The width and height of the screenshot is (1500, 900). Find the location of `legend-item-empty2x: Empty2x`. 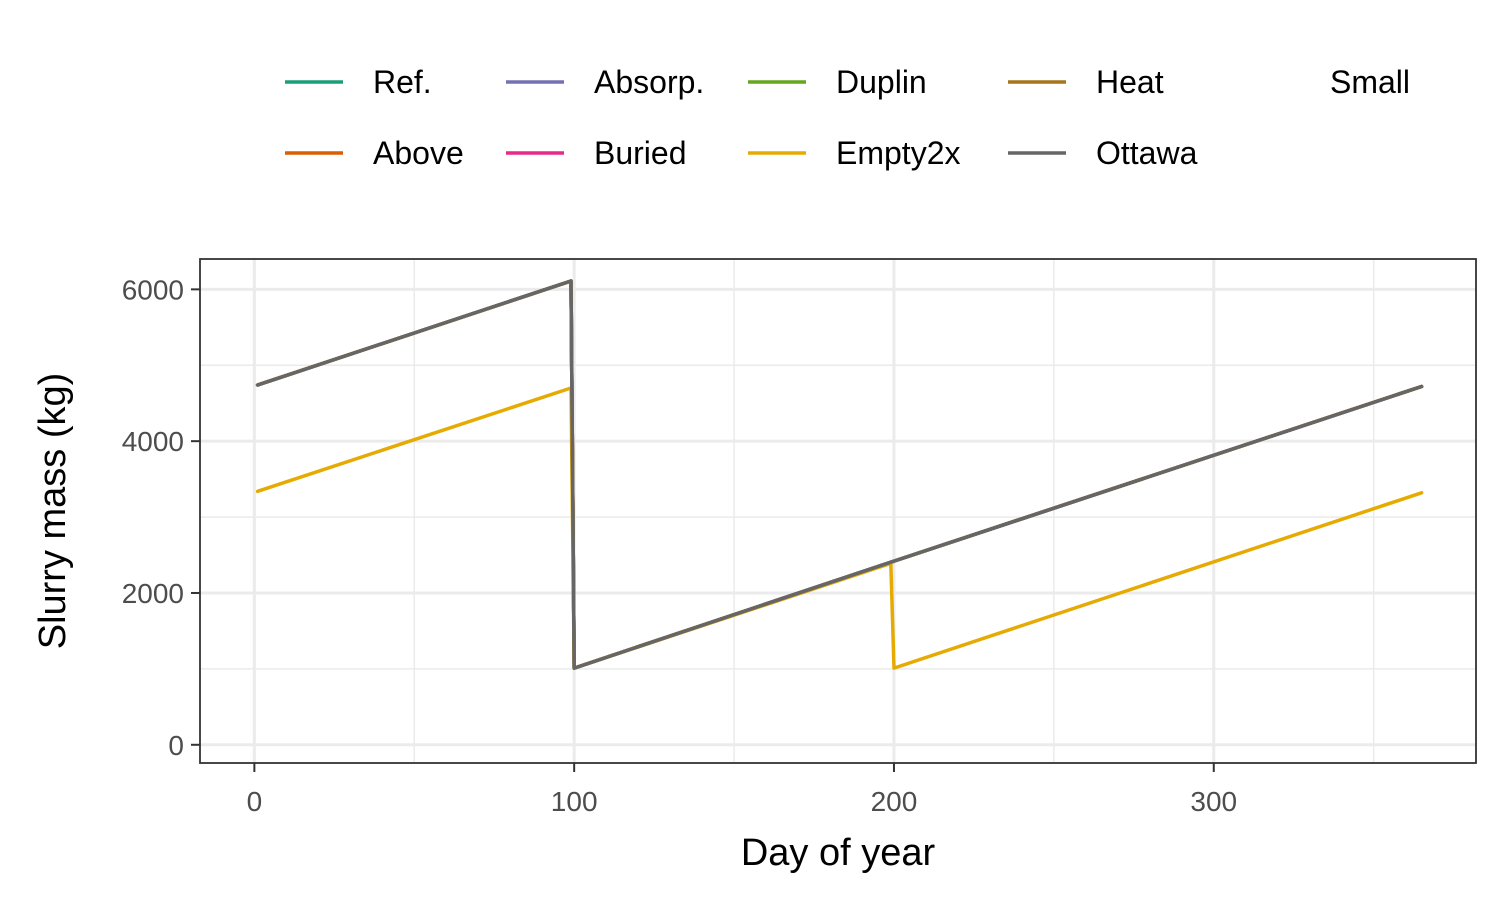

legend-item-empty2x: Empty2x is located at coordinates (854, 153).